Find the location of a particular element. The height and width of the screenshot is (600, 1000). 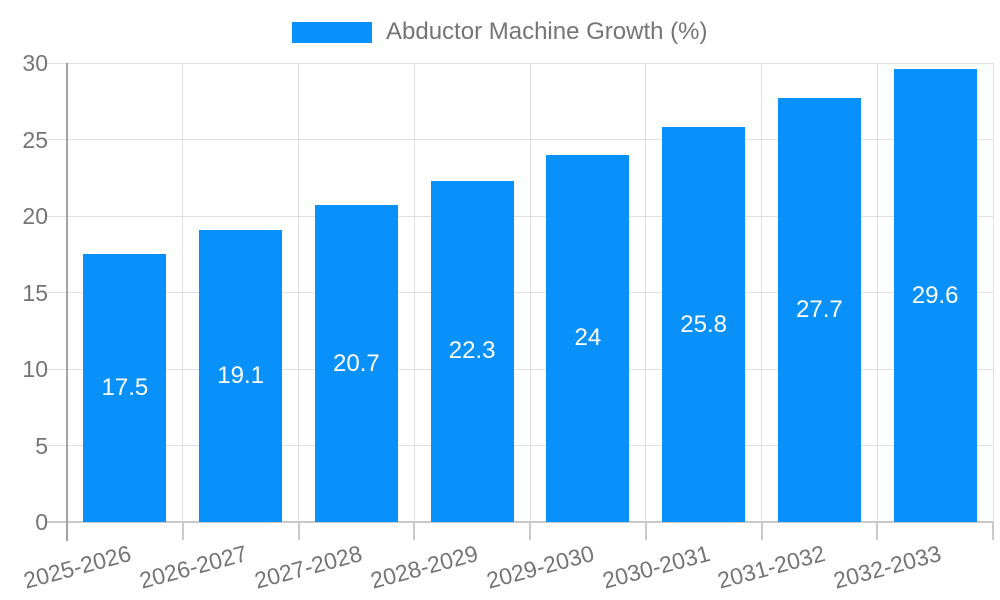

bar: 29.6 is located at coordinates (935, 295).